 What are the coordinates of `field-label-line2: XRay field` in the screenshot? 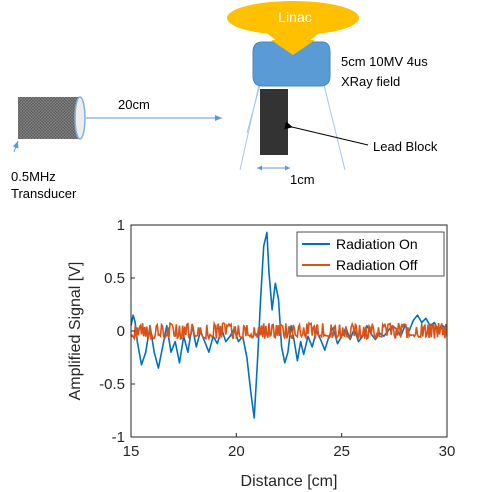 It's located at (370, 81).